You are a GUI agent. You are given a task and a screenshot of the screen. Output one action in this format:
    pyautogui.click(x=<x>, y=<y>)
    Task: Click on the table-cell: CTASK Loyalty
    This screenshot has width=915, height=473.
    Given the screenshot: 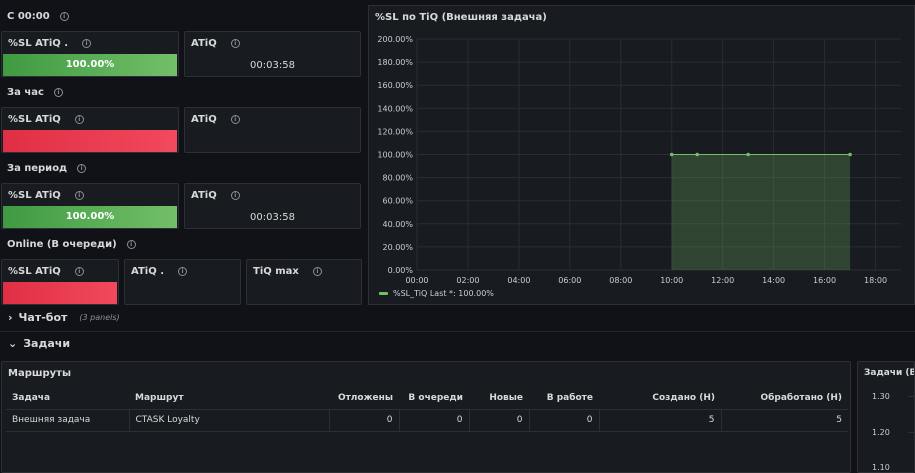 What is the action you would take?
    pyautogui.click(x=229, y=420)
    